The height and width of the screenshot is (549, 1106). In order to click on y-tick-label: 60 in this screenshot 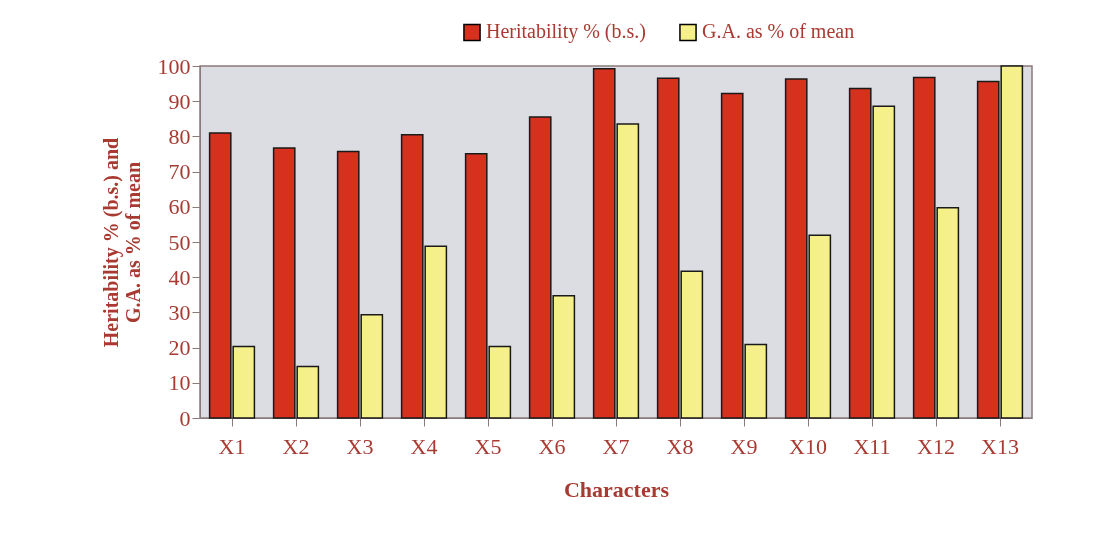, I will do `click(179, 207)`.